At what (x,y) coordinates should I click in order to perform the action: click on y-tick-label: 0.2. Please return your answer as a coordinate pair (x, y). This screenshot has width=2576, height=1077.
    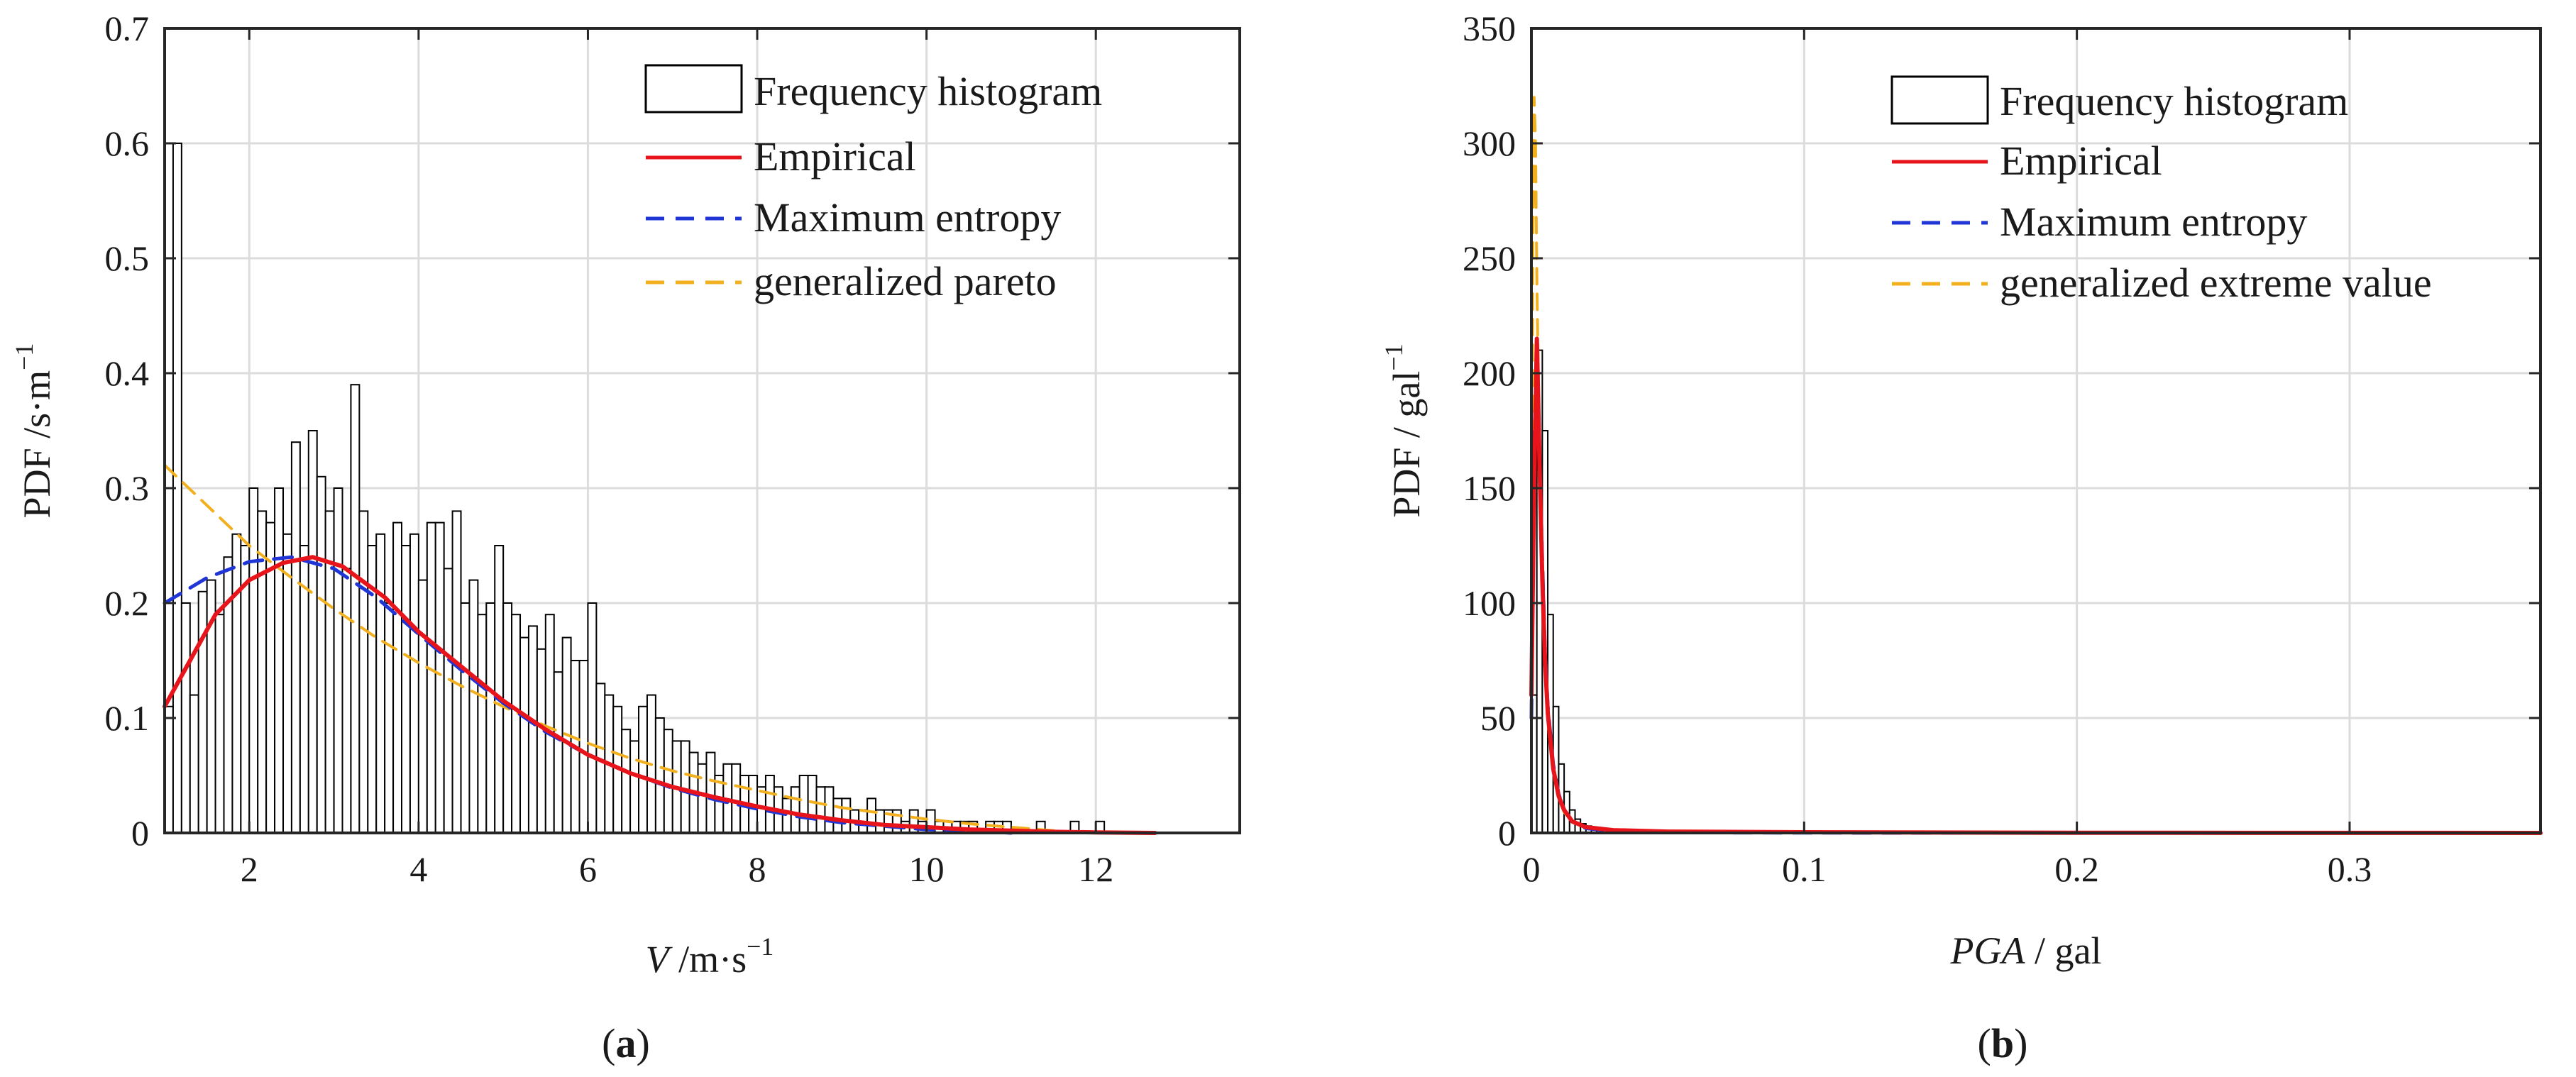
    Looking at the image, I should click on (127, 603).